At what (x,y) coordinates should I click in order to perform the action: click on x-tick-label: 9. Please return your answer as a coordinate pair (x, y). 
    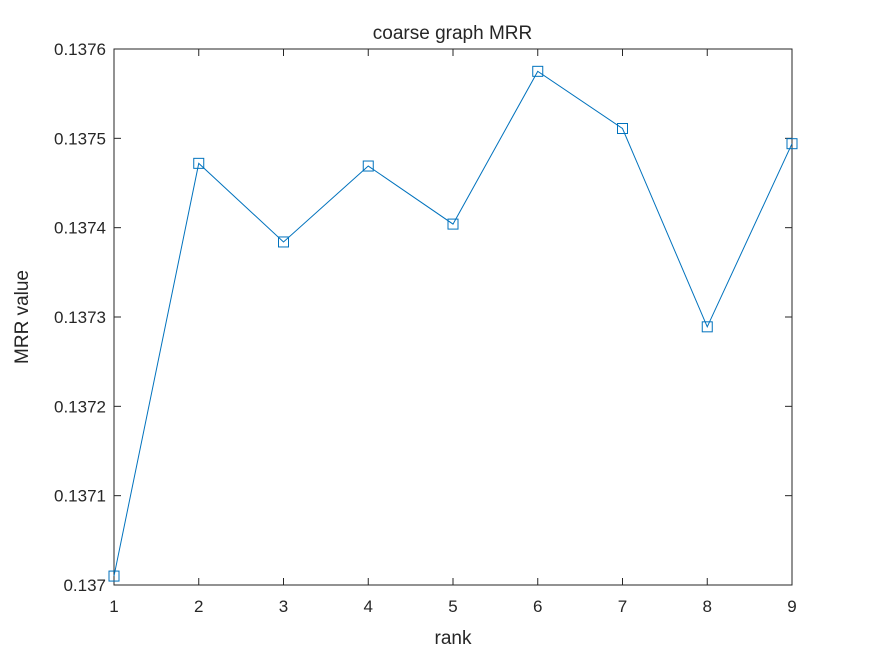
    Looking at the image, I should click on (791, 606).